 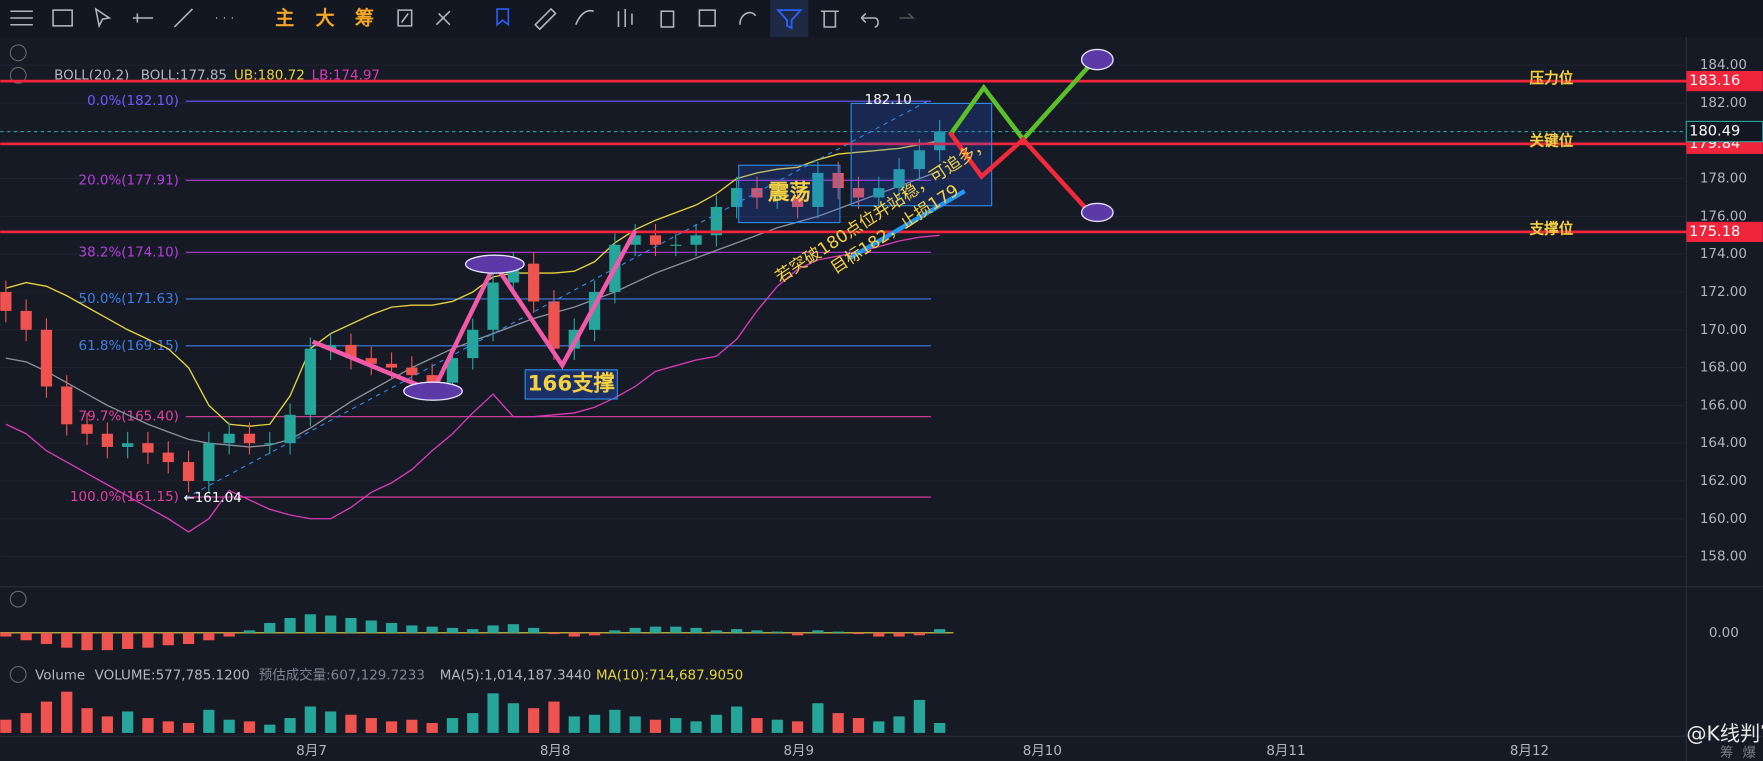 I want to click on indicator-value: LB:174.97, so click(x=346, y=75).